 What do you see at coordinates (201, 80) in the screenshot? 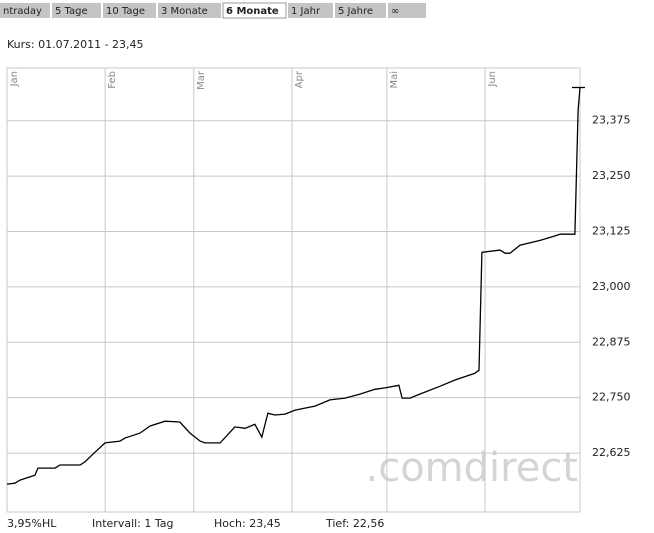
I see `month-label: Mar` at bounding box center [201, 80].